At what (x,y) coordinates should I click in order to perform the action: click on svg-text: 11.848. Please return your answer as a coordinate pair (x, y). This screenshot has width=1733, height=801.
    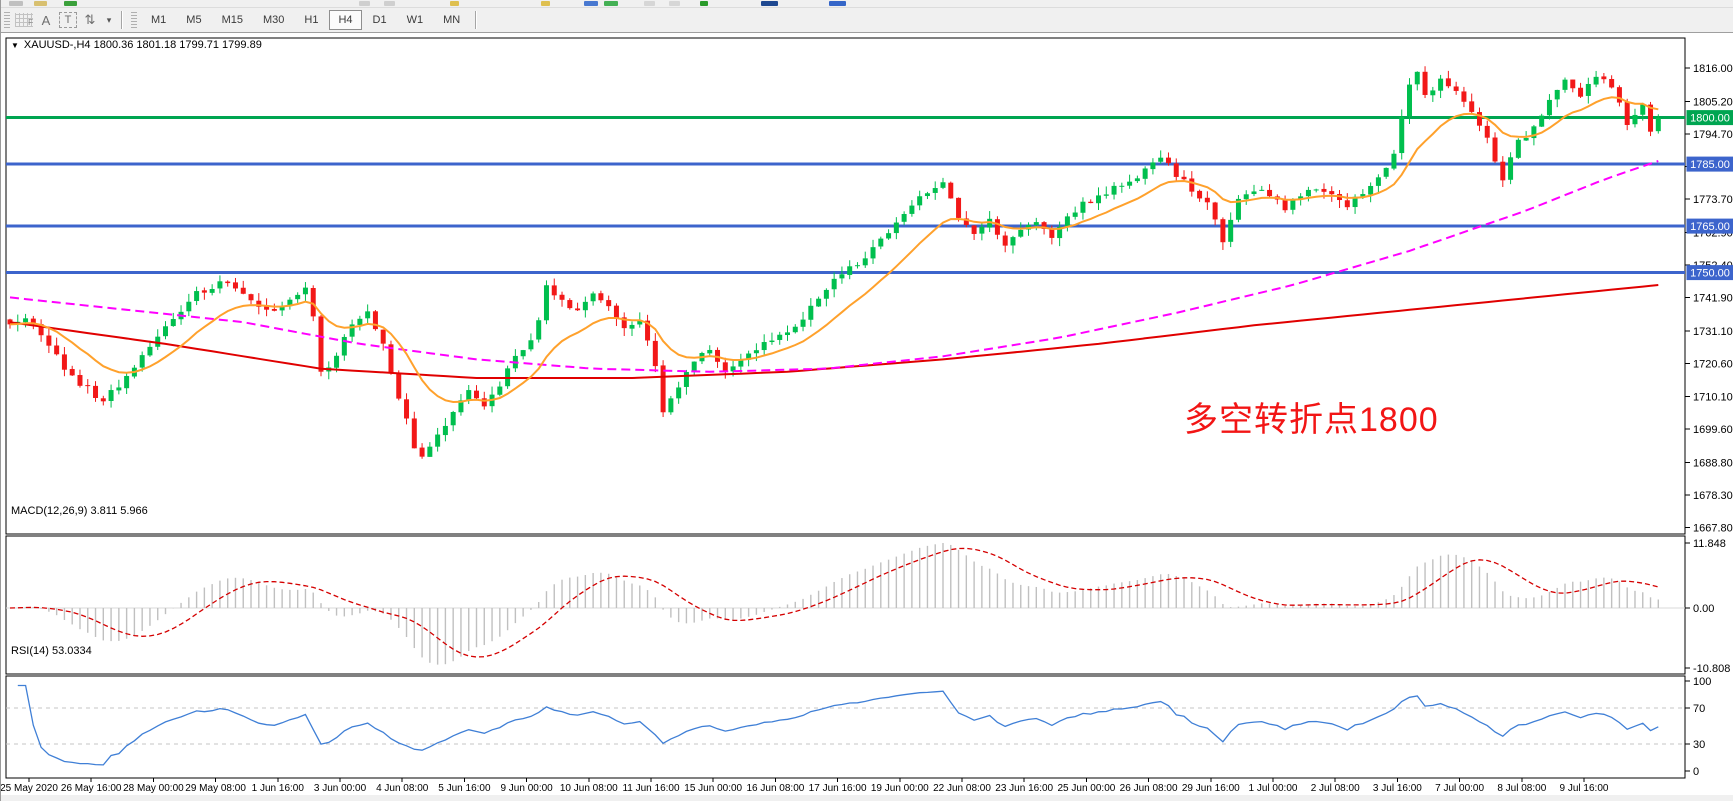
    Looking at the image, I should click on (1709, 544).